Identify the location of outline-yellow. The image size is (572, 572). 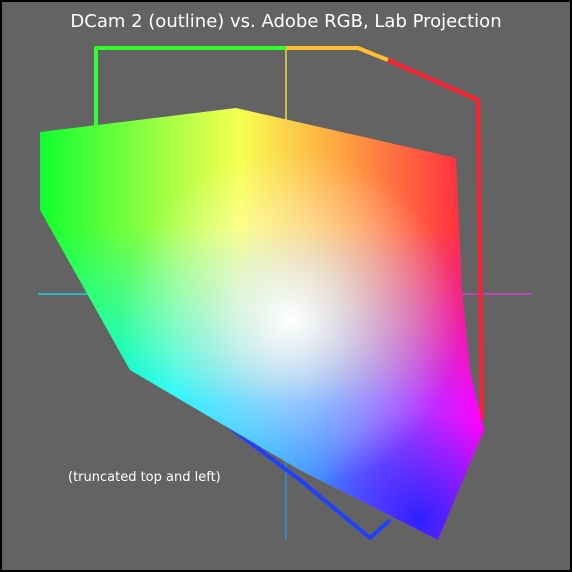
(337, 54).